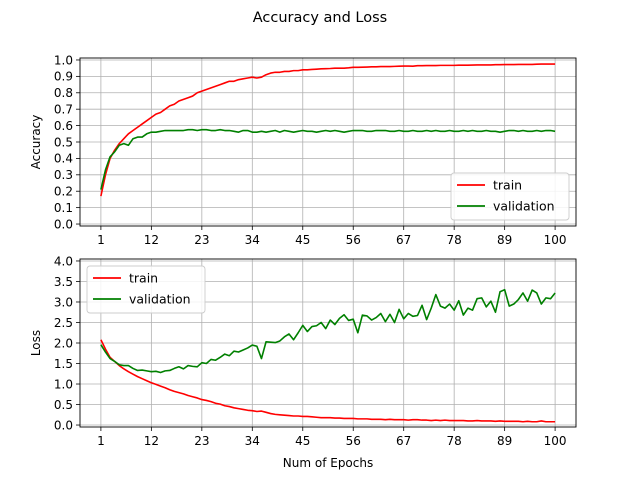 The height and width of the screenshot is (480, 640). I want to click on y-tick-label: 2.5, so click(63, 323).